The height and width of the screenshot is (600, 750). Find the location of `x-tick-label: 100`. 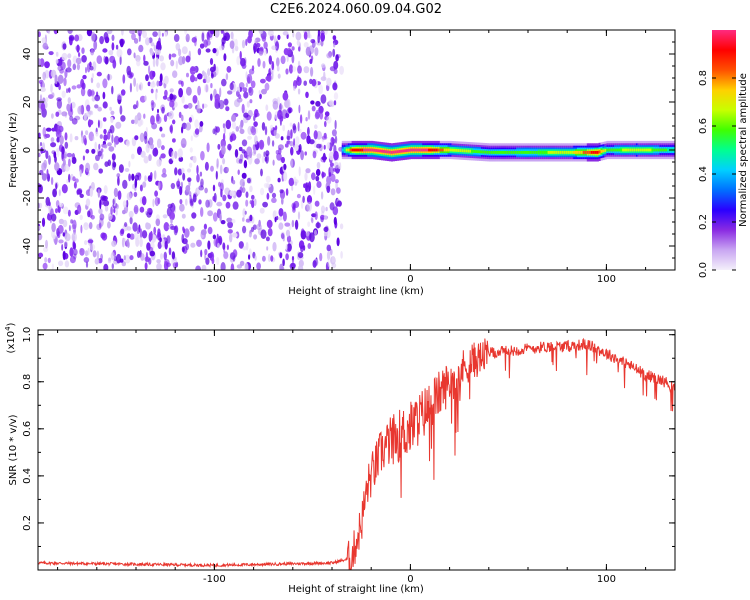

x-tick-label: 100 is located at coordinates (606, 279).